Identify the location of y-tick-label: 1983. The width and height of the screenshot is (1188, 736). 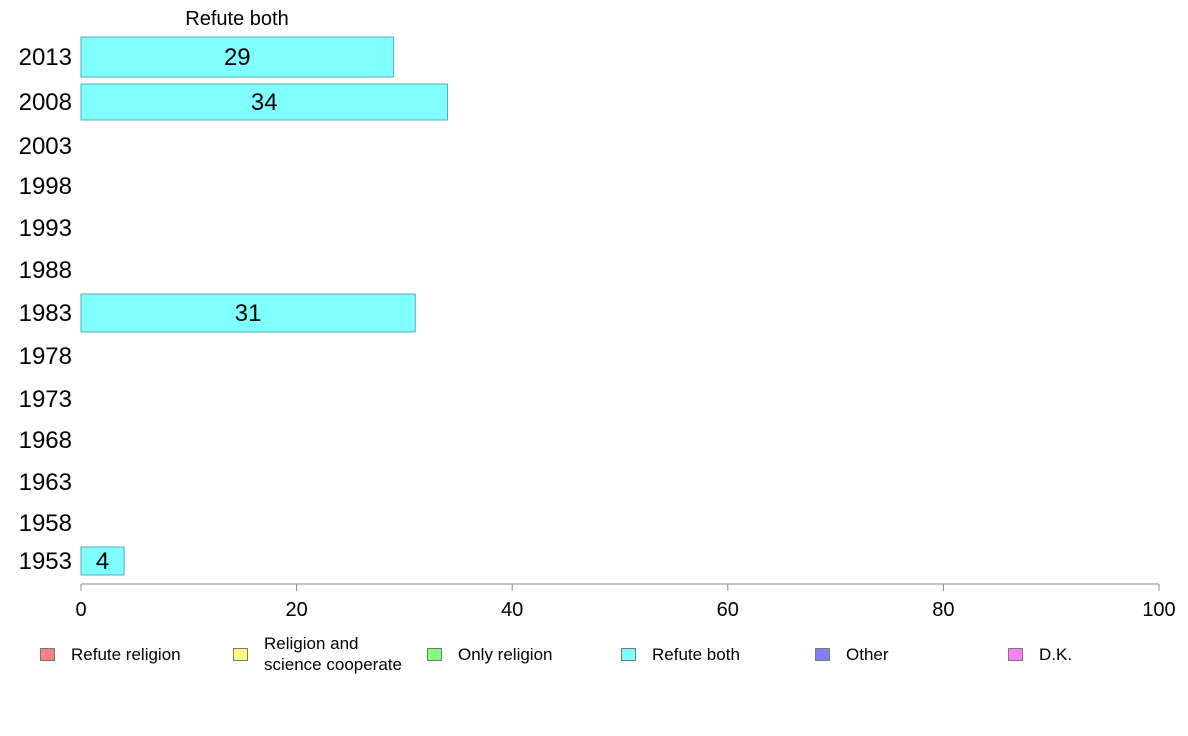
(45, 313).